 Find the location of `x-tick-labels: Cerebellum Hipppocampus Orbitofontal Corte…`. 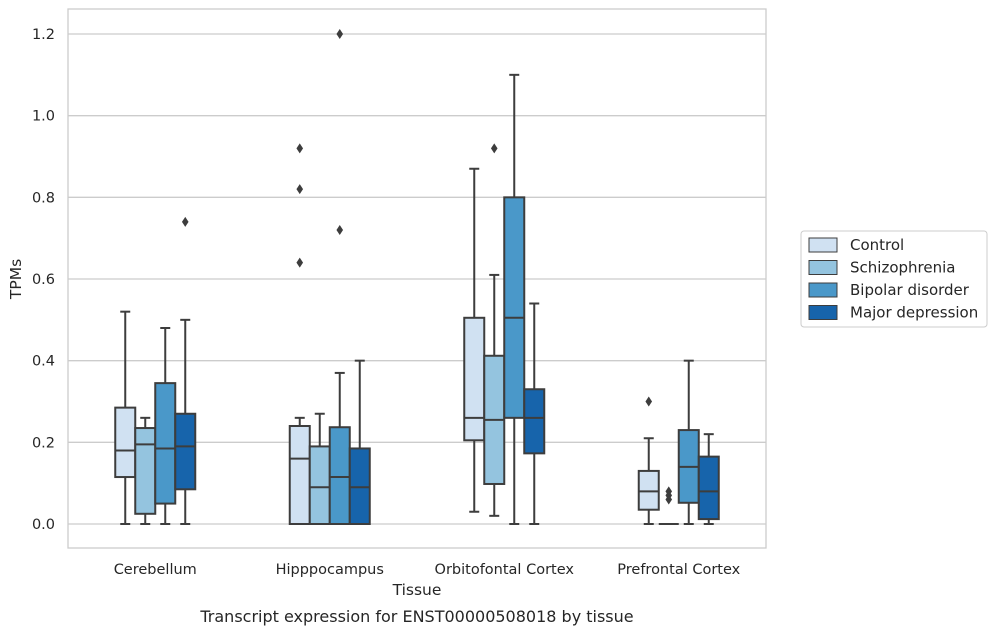

x-tick-labels: Cerebellum Hipppocampus Orbitofontal Corte… is located at coordinates (427, 570).